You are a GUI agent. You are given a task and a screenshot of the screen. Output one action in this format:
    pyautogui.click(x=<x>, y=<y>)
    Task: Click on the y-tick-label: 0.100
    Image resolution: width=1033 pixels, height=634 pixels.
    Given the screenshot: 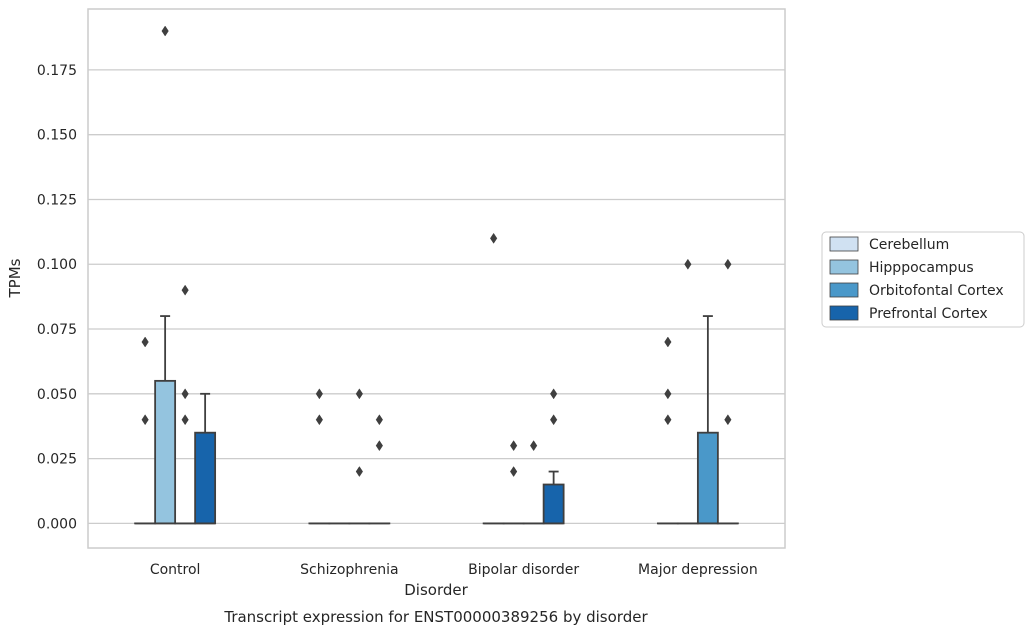 What is the action you would take?
    pyautogui.click(x=57, y=265)
    